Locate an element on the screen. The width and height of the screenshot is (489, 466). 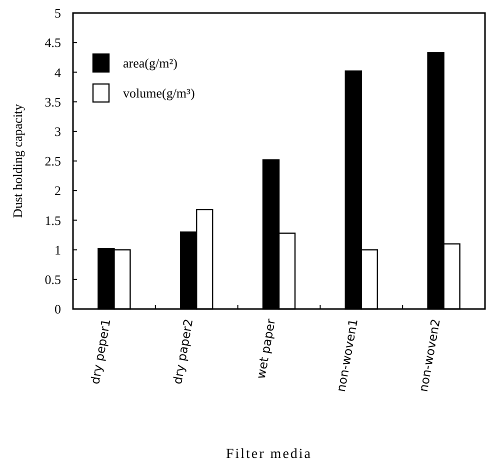
y-tick-label: 2 is located at coordinates (57, 190).